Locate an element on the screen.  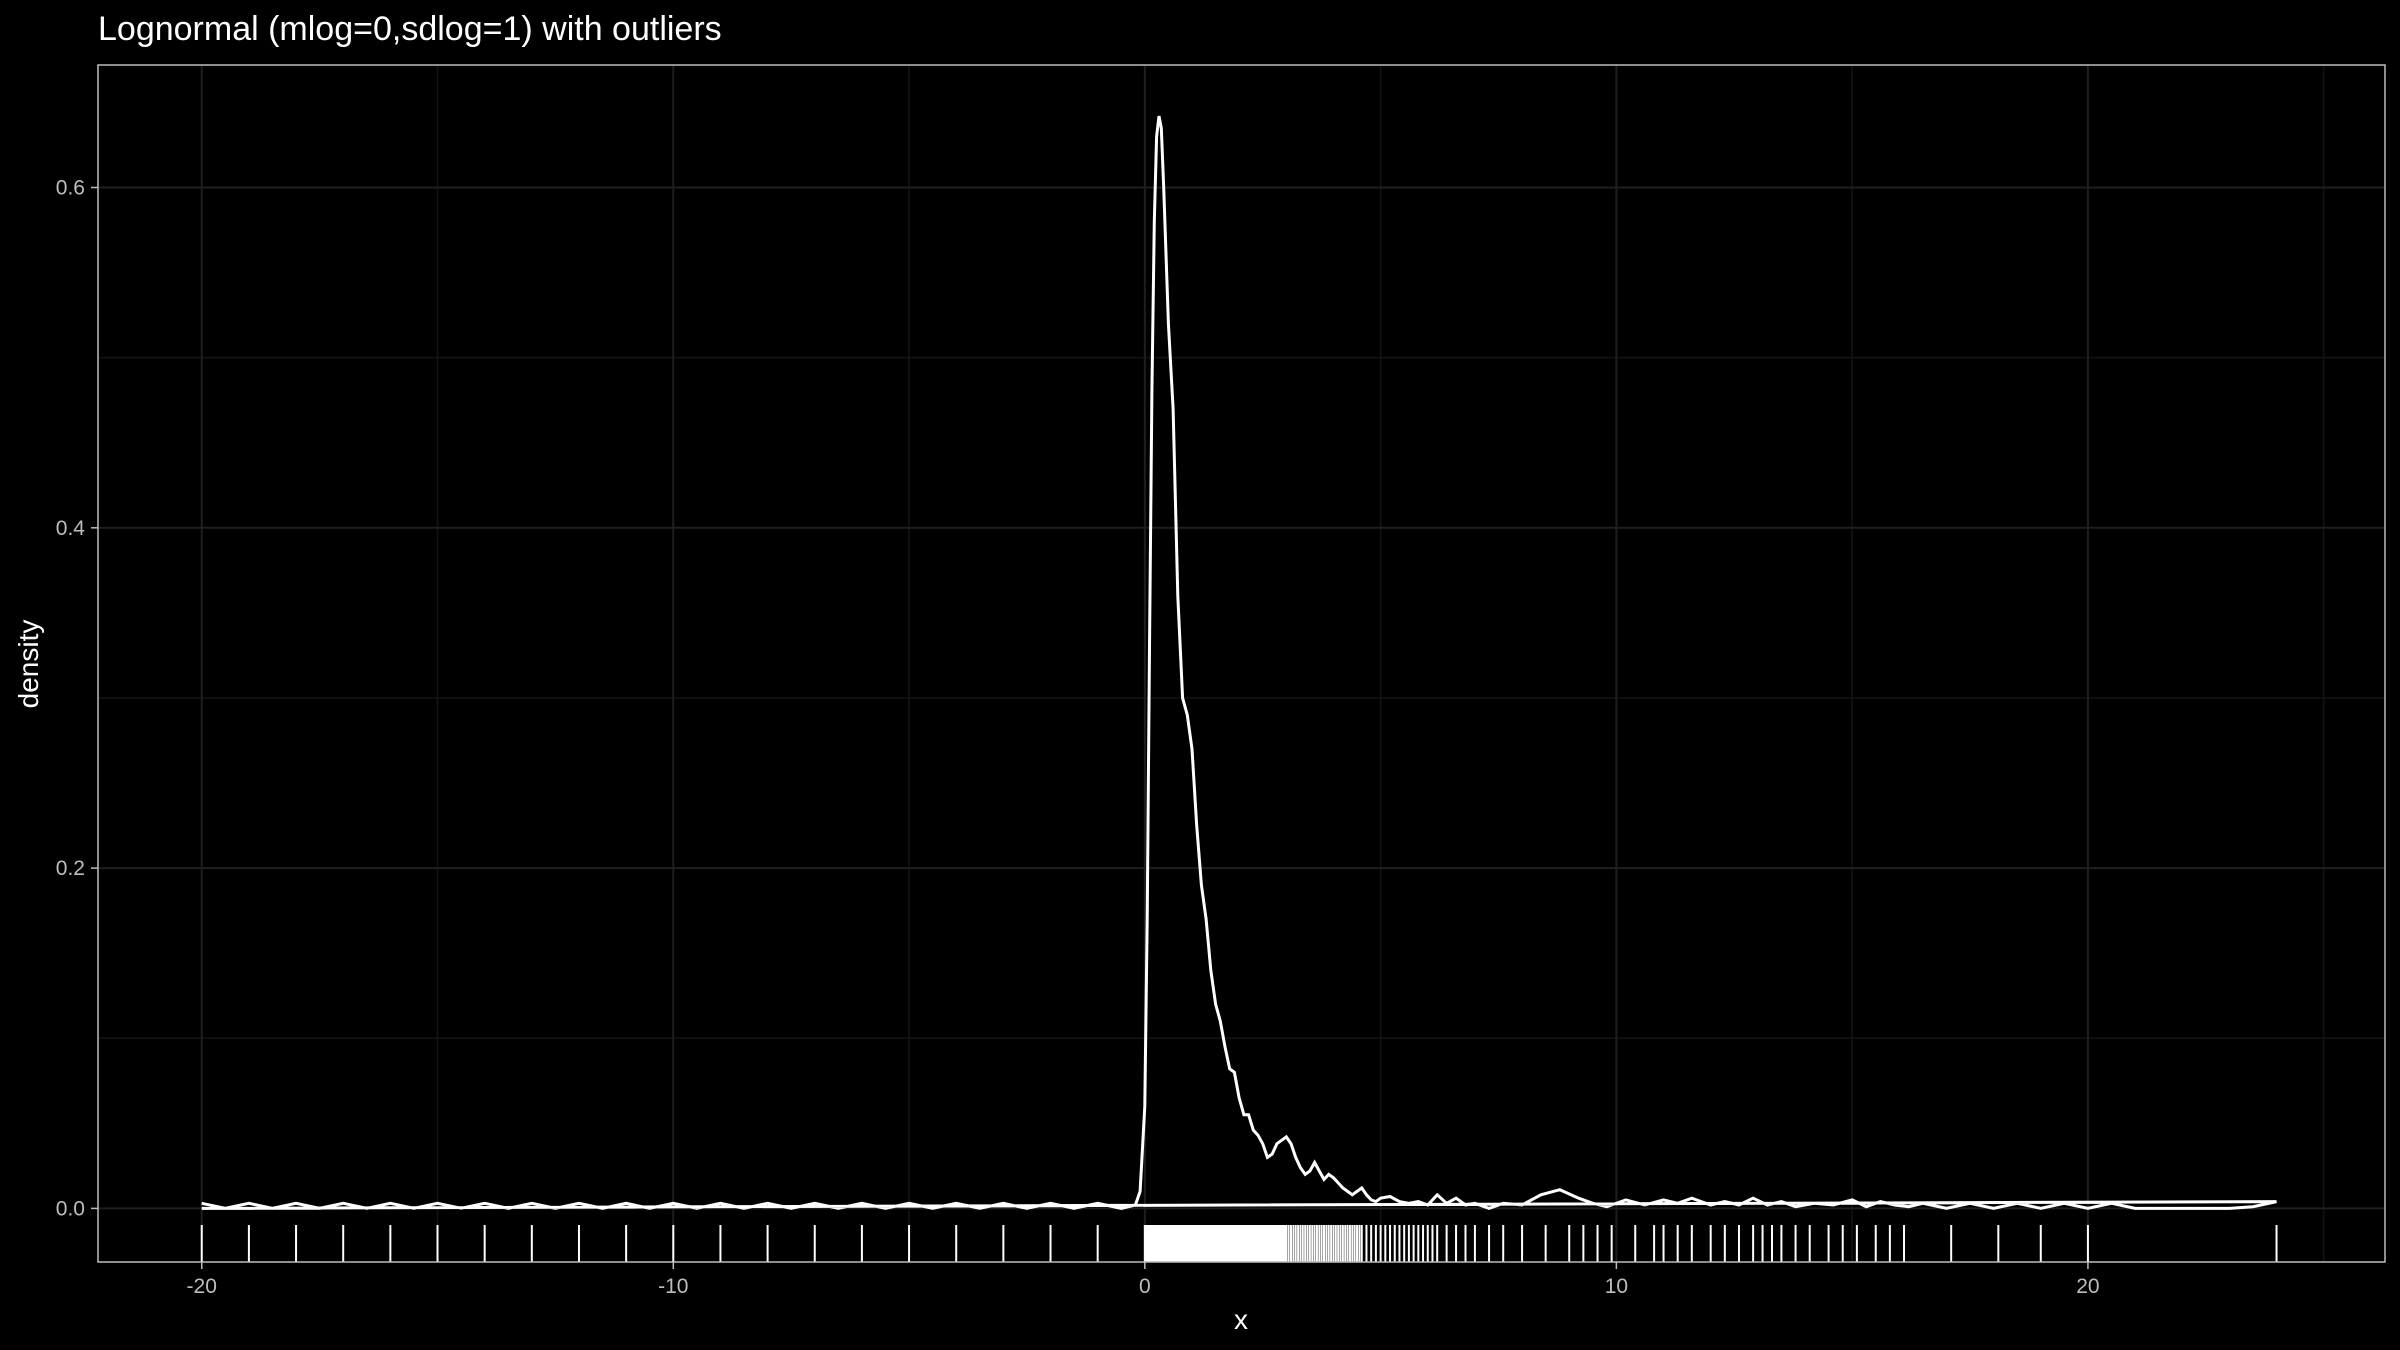
x-axis-ticks: -20 -10 0 10 20 is located at coordinates (1143, 1280).